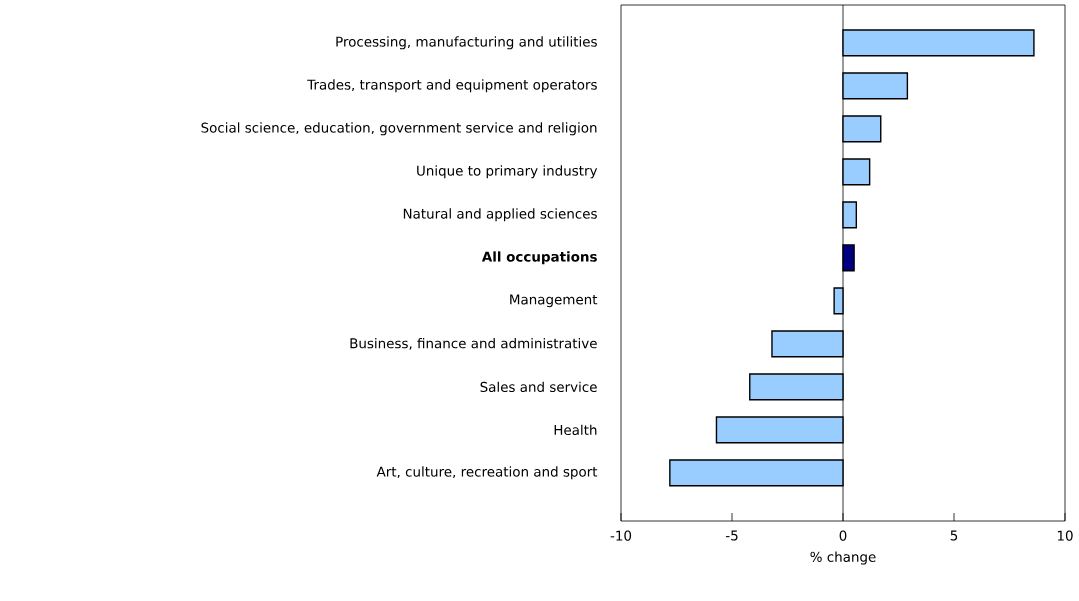 The height and width of the screenshot is (601, 1079). Describe the element at coordinates (554, 301) in the screenshot. I see `y-tick-label: Management` at that location.